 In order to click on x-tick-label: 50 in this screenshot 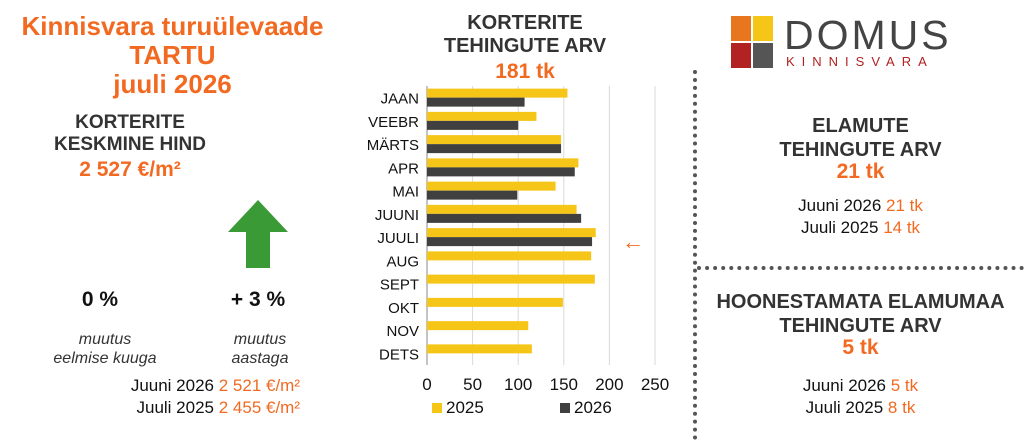, I will do `click(472, 384)`.